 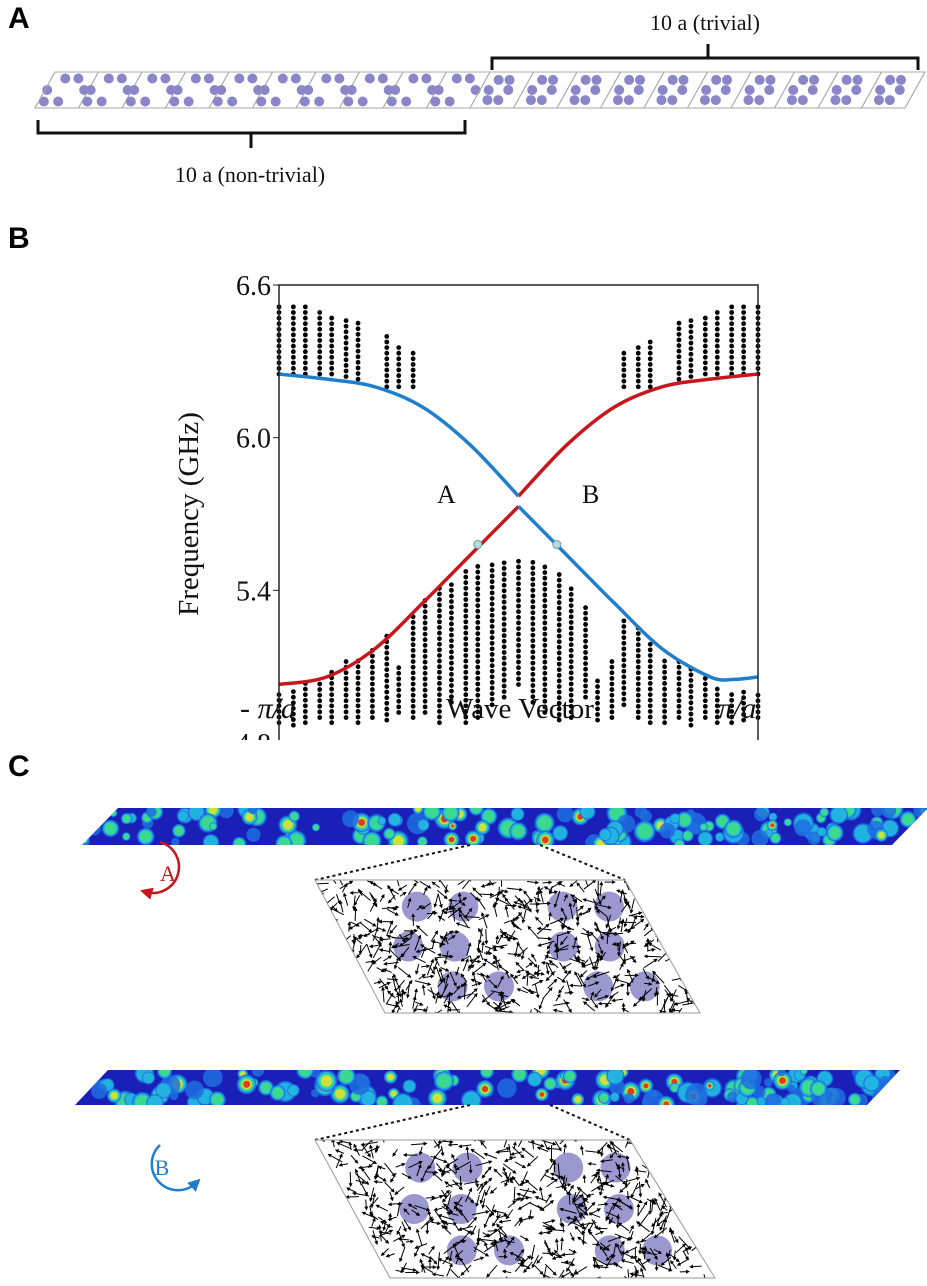 What do you see at coordinates (19, 18) in the screenshot?
I see `panel-label-a: A` at bounding box center [19, 18].